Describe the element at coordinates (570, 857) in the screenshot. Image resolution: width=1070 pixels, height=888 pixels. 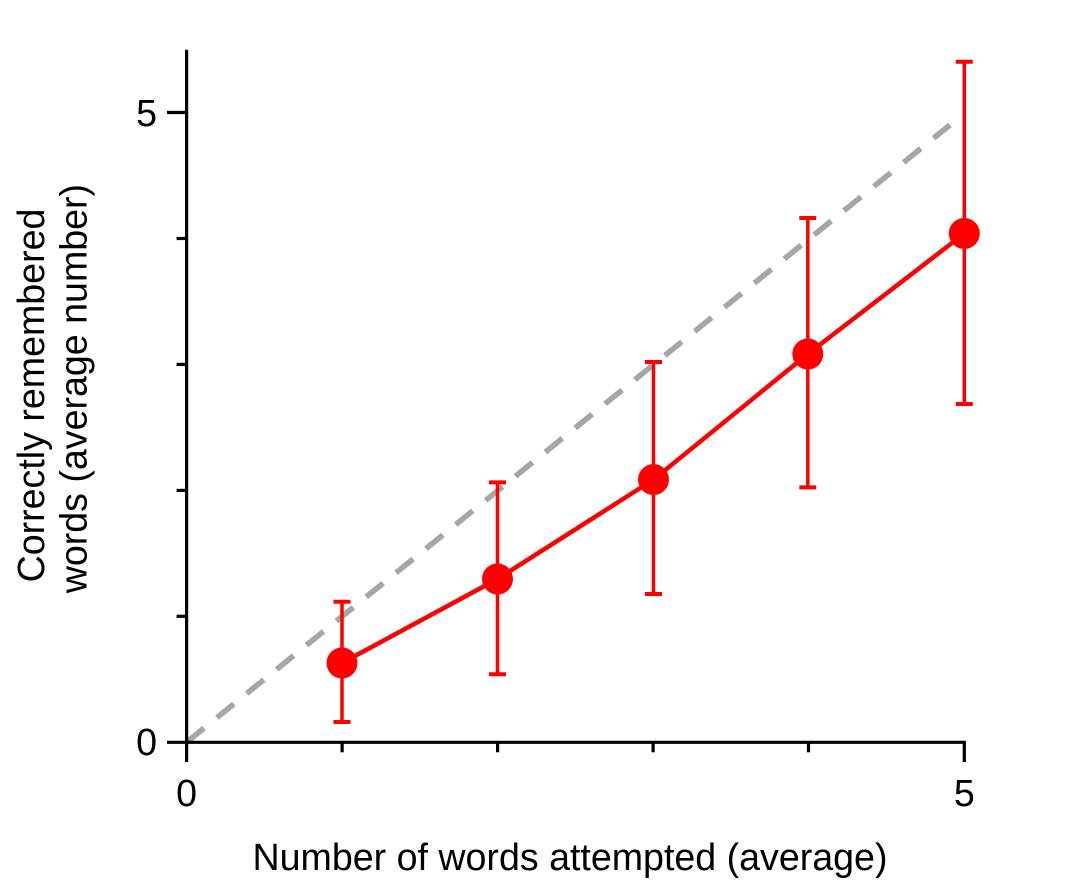
I see `svg-text:Number of words attempted (ave: Number of words attempted (average)` at that location.